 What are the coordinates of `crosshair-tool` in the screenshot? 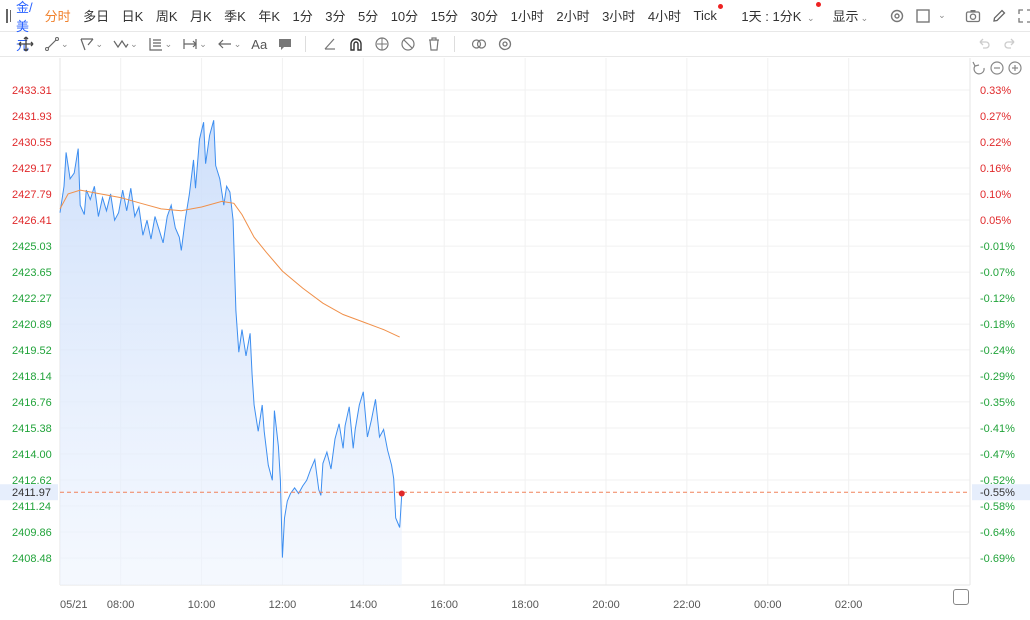 It's located at (26, 44).